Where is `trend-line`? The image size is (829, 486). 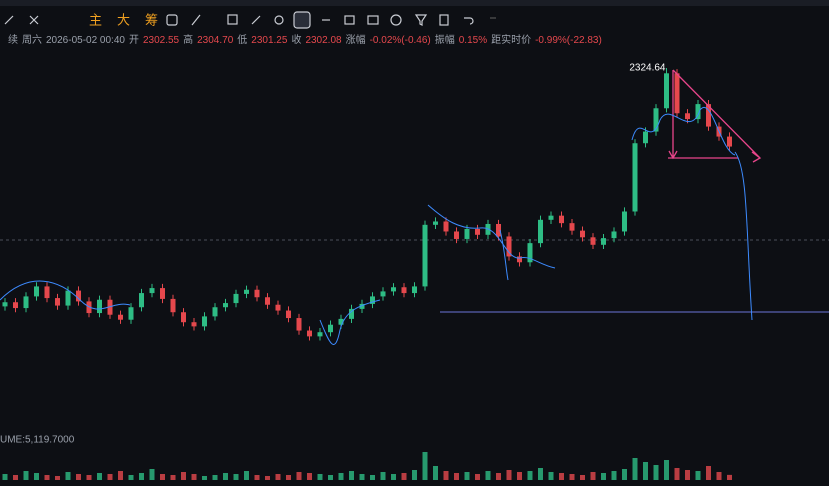 trend-line is located at coordinates (717, 116).